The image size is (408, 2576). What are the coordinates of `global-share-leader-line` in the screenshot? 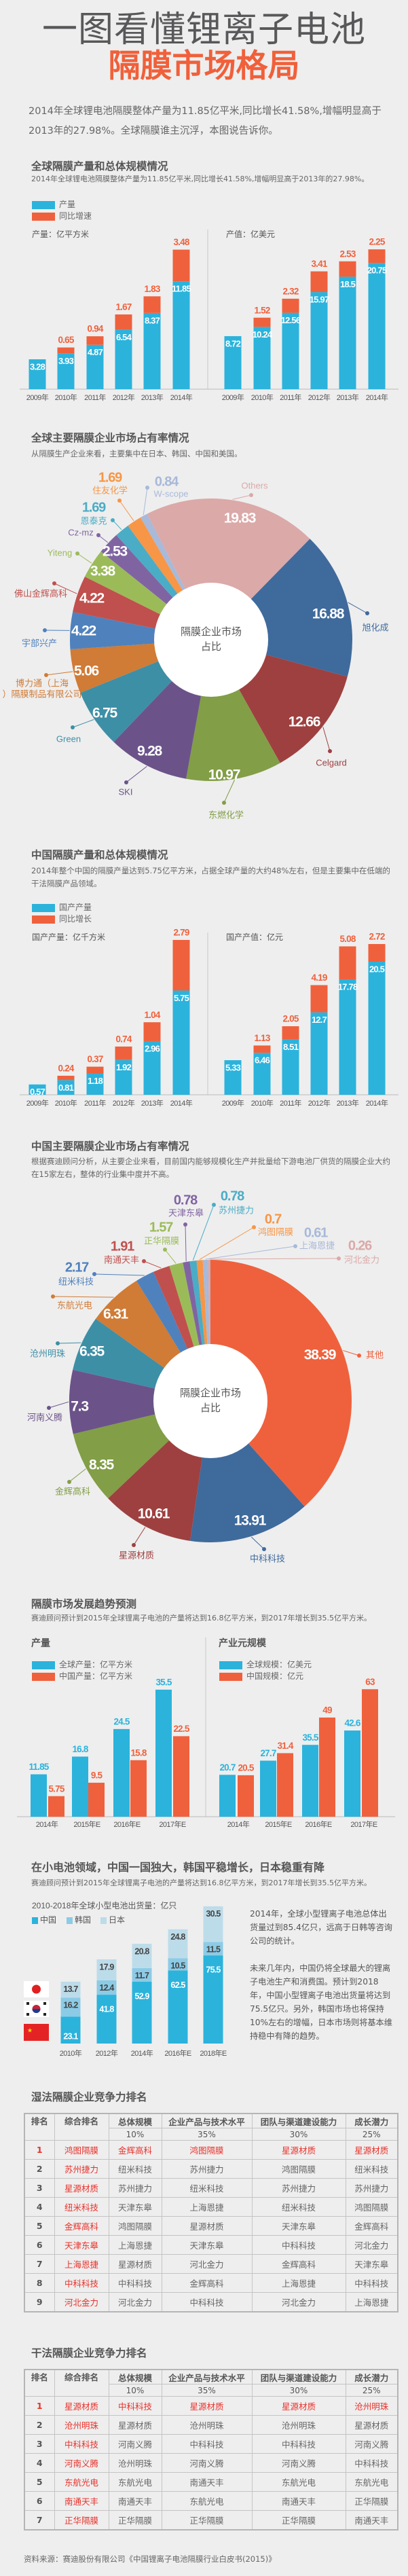 It's located at (59, 673).